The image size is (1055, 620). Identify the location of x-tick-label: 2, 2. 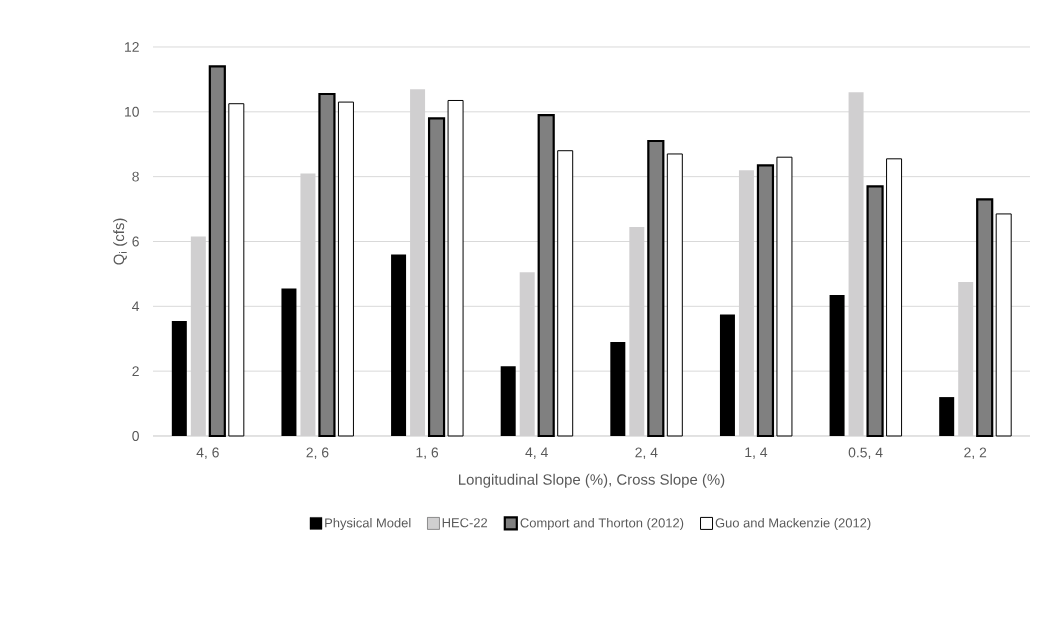
(975, 453).